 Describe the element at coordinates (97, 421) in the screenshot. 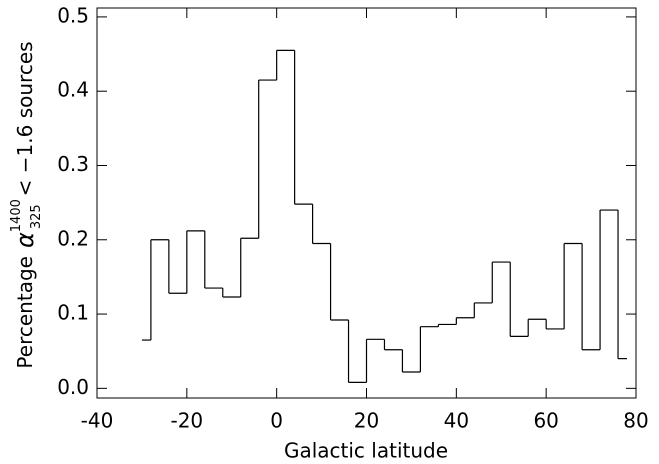

I see `x-tick-label: -40` at that location.